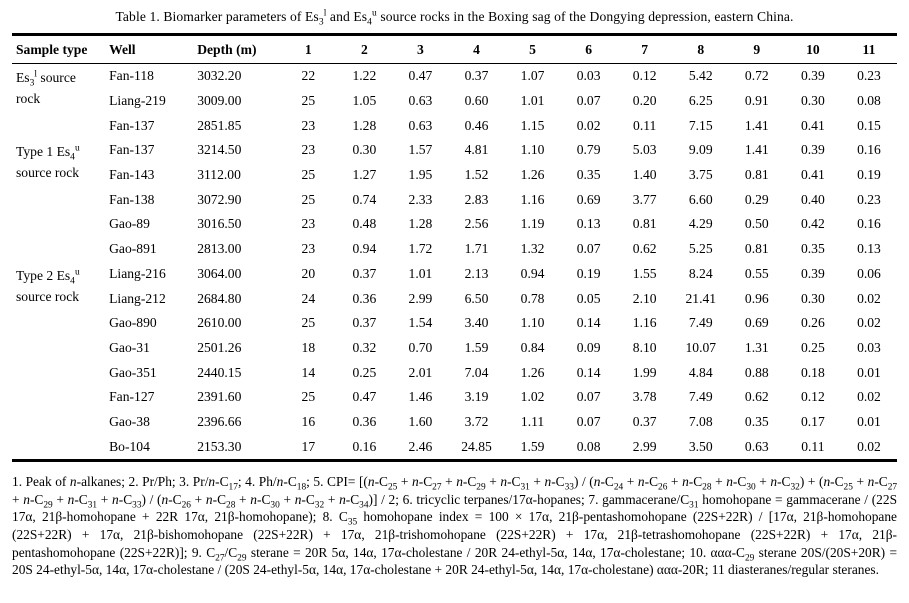  What do you see at coordinates (219, 125) in the screenshot?
I see `table-cell: 2851.85` at bounding box center [219, 125].